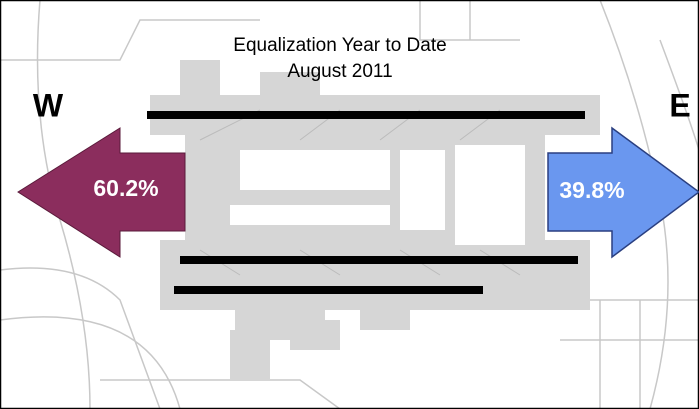  What do you see at coordinates (591, 190) in the screenshot?
I see `east-share: 39.8%` at bounding box center [591, 190].